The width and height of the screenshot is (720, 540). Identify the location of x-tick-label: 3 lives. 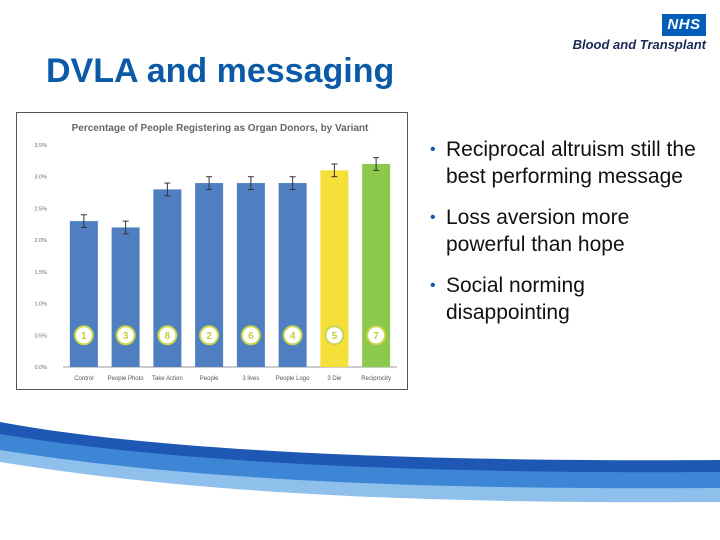
(250, 379).